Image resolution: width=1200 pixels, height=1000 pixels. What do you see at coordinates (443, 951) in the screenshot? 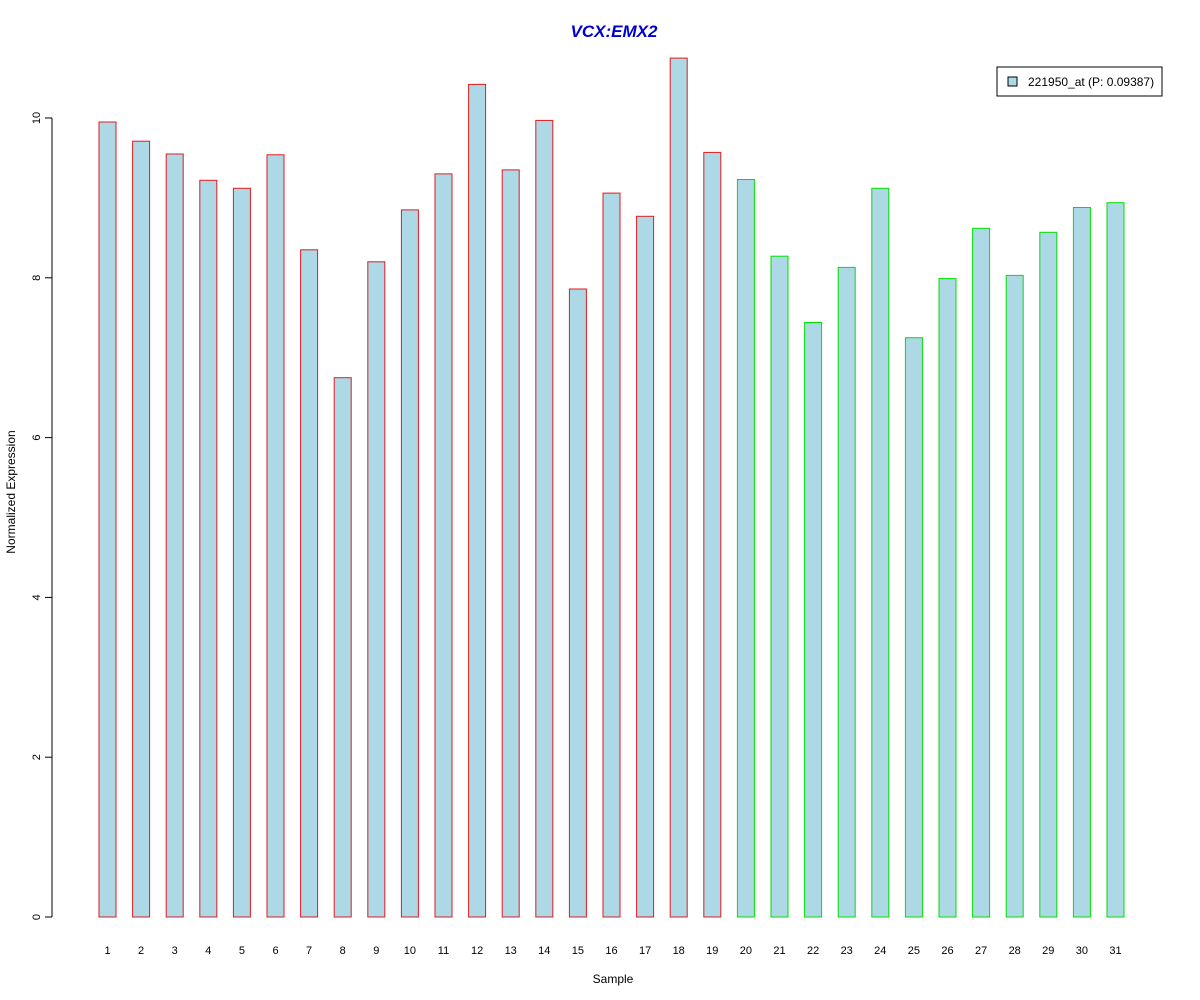
I see `x-tick-label: 11` at bounding box center [443, 951].